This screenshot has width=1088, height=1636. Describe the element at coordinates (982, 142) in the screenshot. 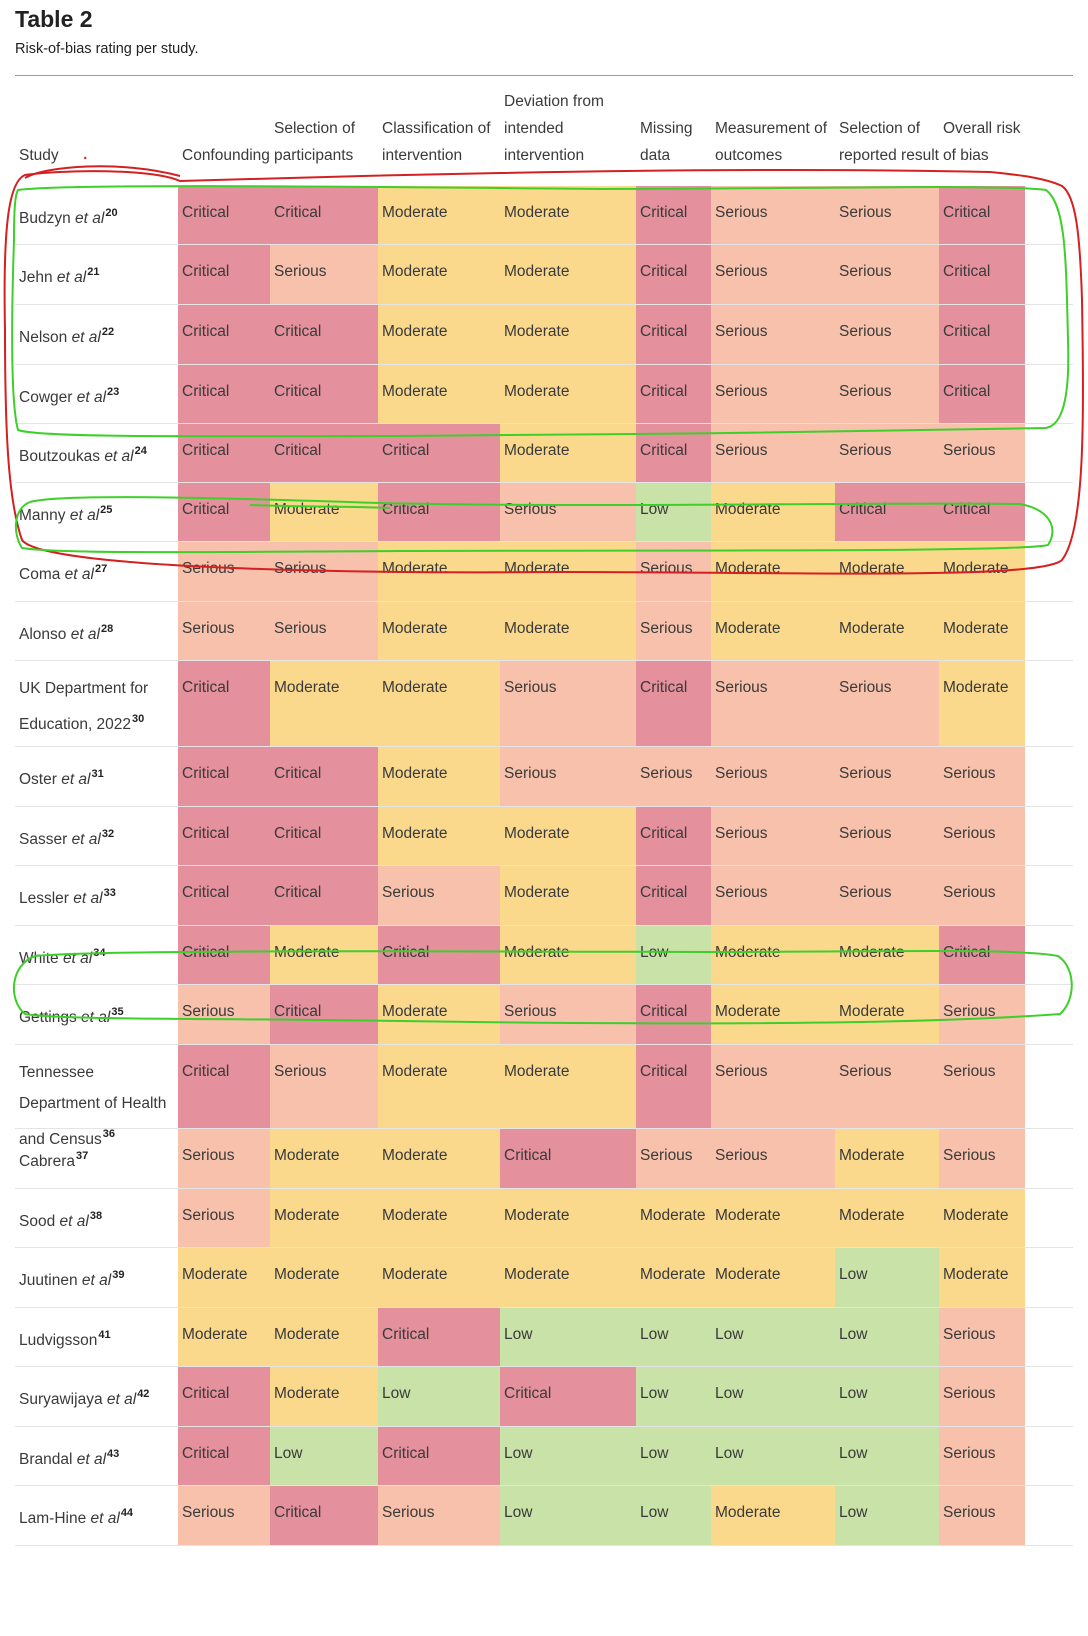

I see `header-col-label: Overall risk of bias` at that location.